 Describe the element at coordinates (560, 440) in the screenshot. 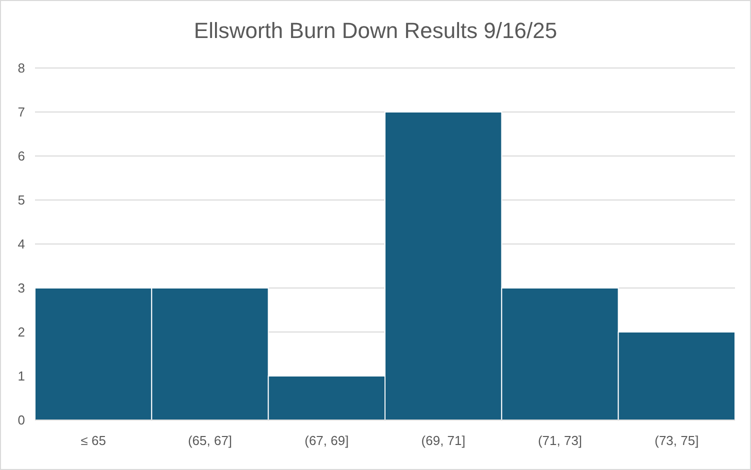

I see `x-tick-label: (71, 73]` at that location.